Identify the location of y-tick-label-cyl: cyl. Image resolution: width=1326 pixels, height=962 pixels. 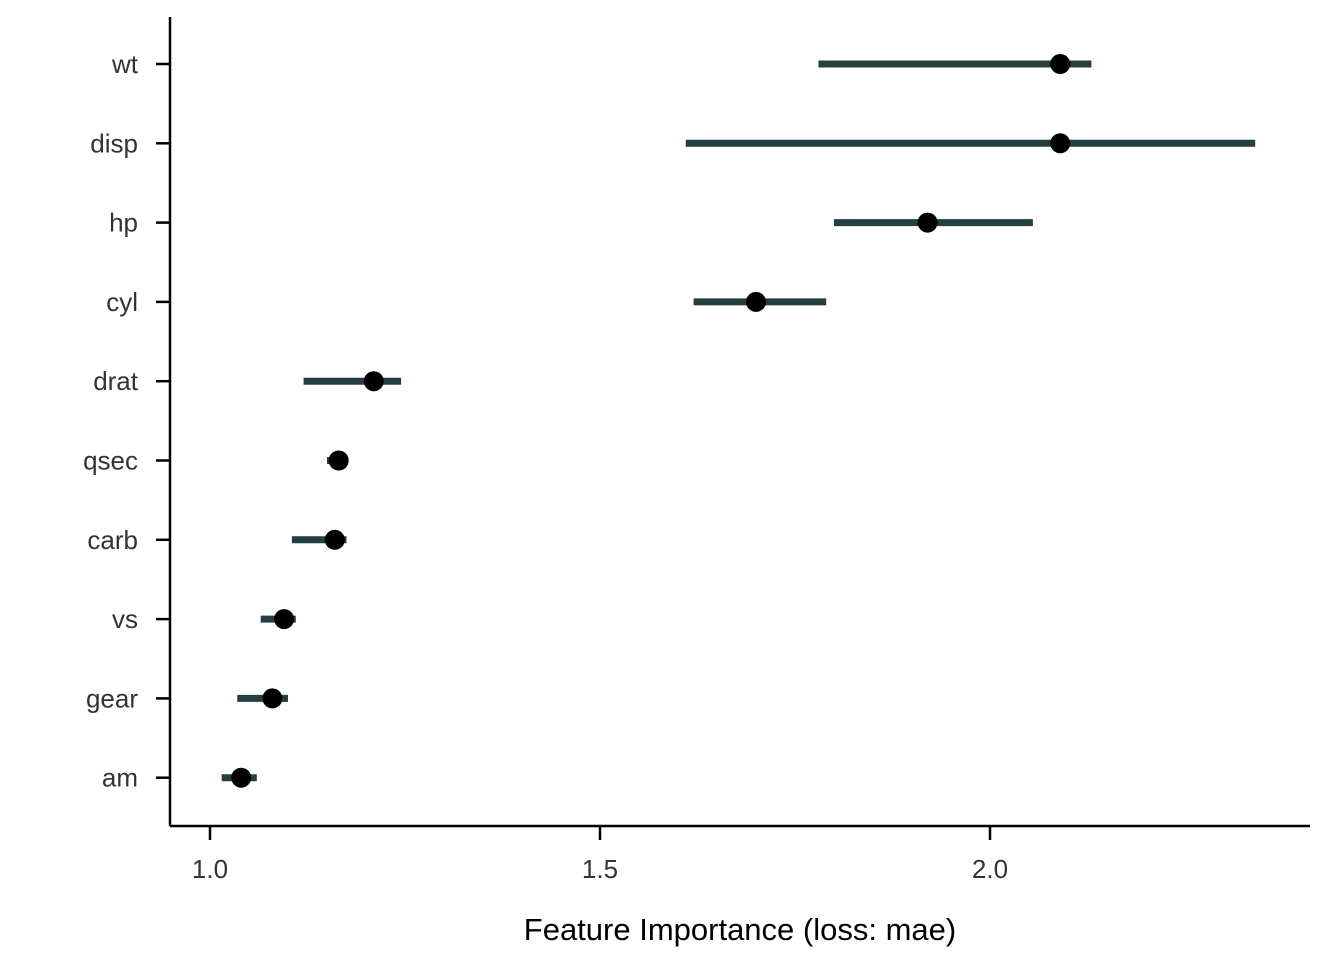
(122, 302).